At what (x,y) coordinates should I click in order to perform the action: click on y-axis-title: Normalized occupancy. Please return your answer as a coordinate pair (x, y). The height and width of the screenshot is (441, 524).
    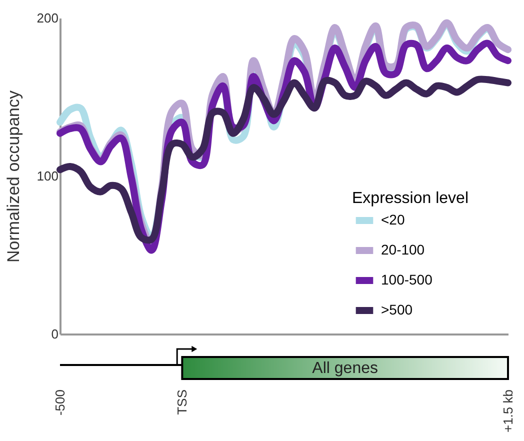
    Looking at the image, I should click on (13, 176).